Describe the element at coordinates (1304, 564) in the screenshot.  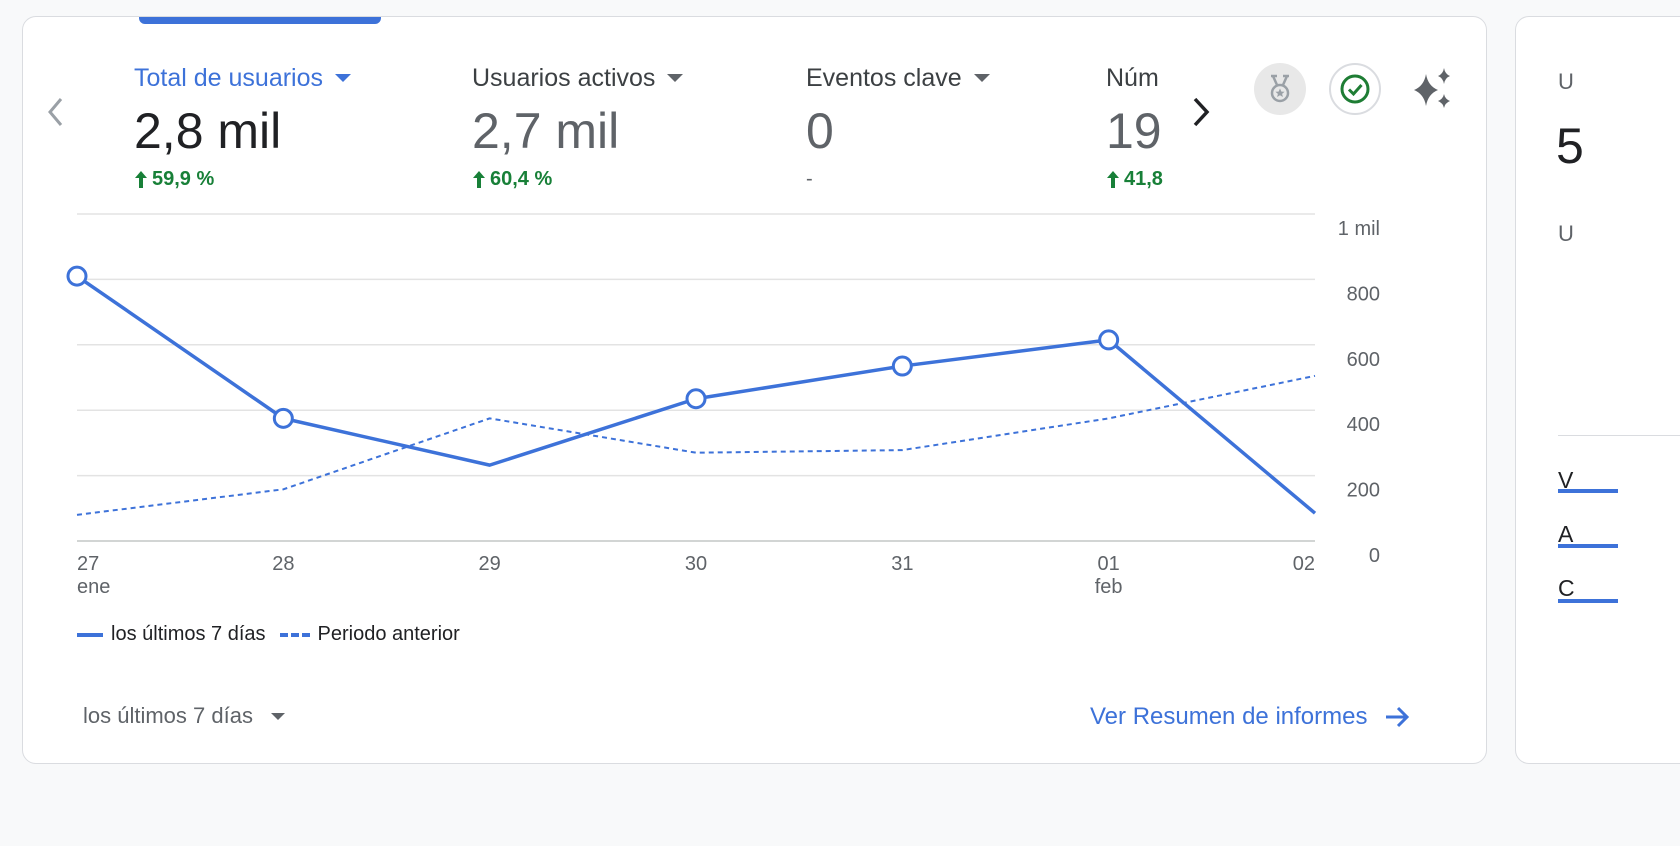
I see `x-tick-label: 02` at that location.